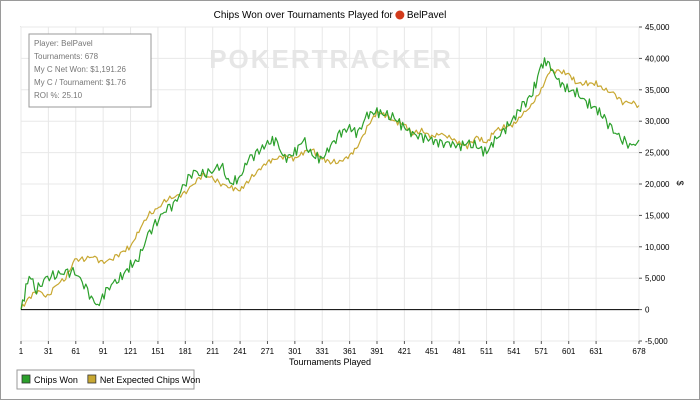 The width and height of the screenshot is (700, 404). I want to click on x-tick-label: 391, so click(377, 351).